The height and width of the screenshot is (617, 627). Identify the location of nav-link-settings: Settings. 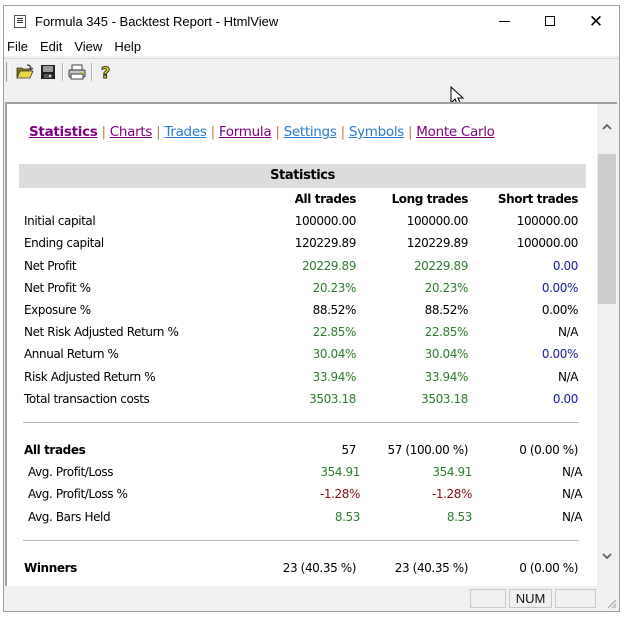
(310, 132).